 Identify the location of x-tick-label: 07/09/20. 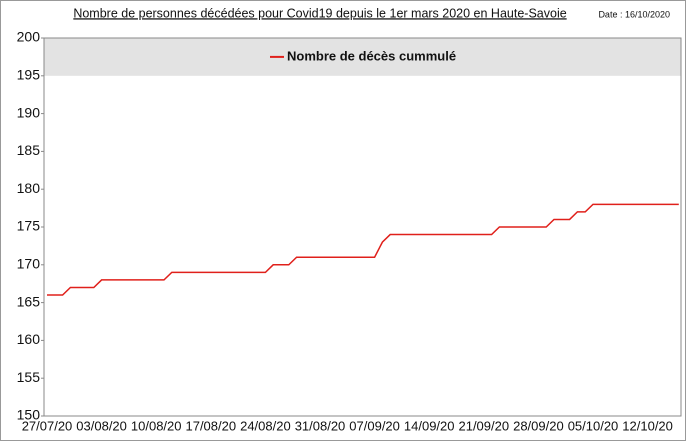
(374, 425).